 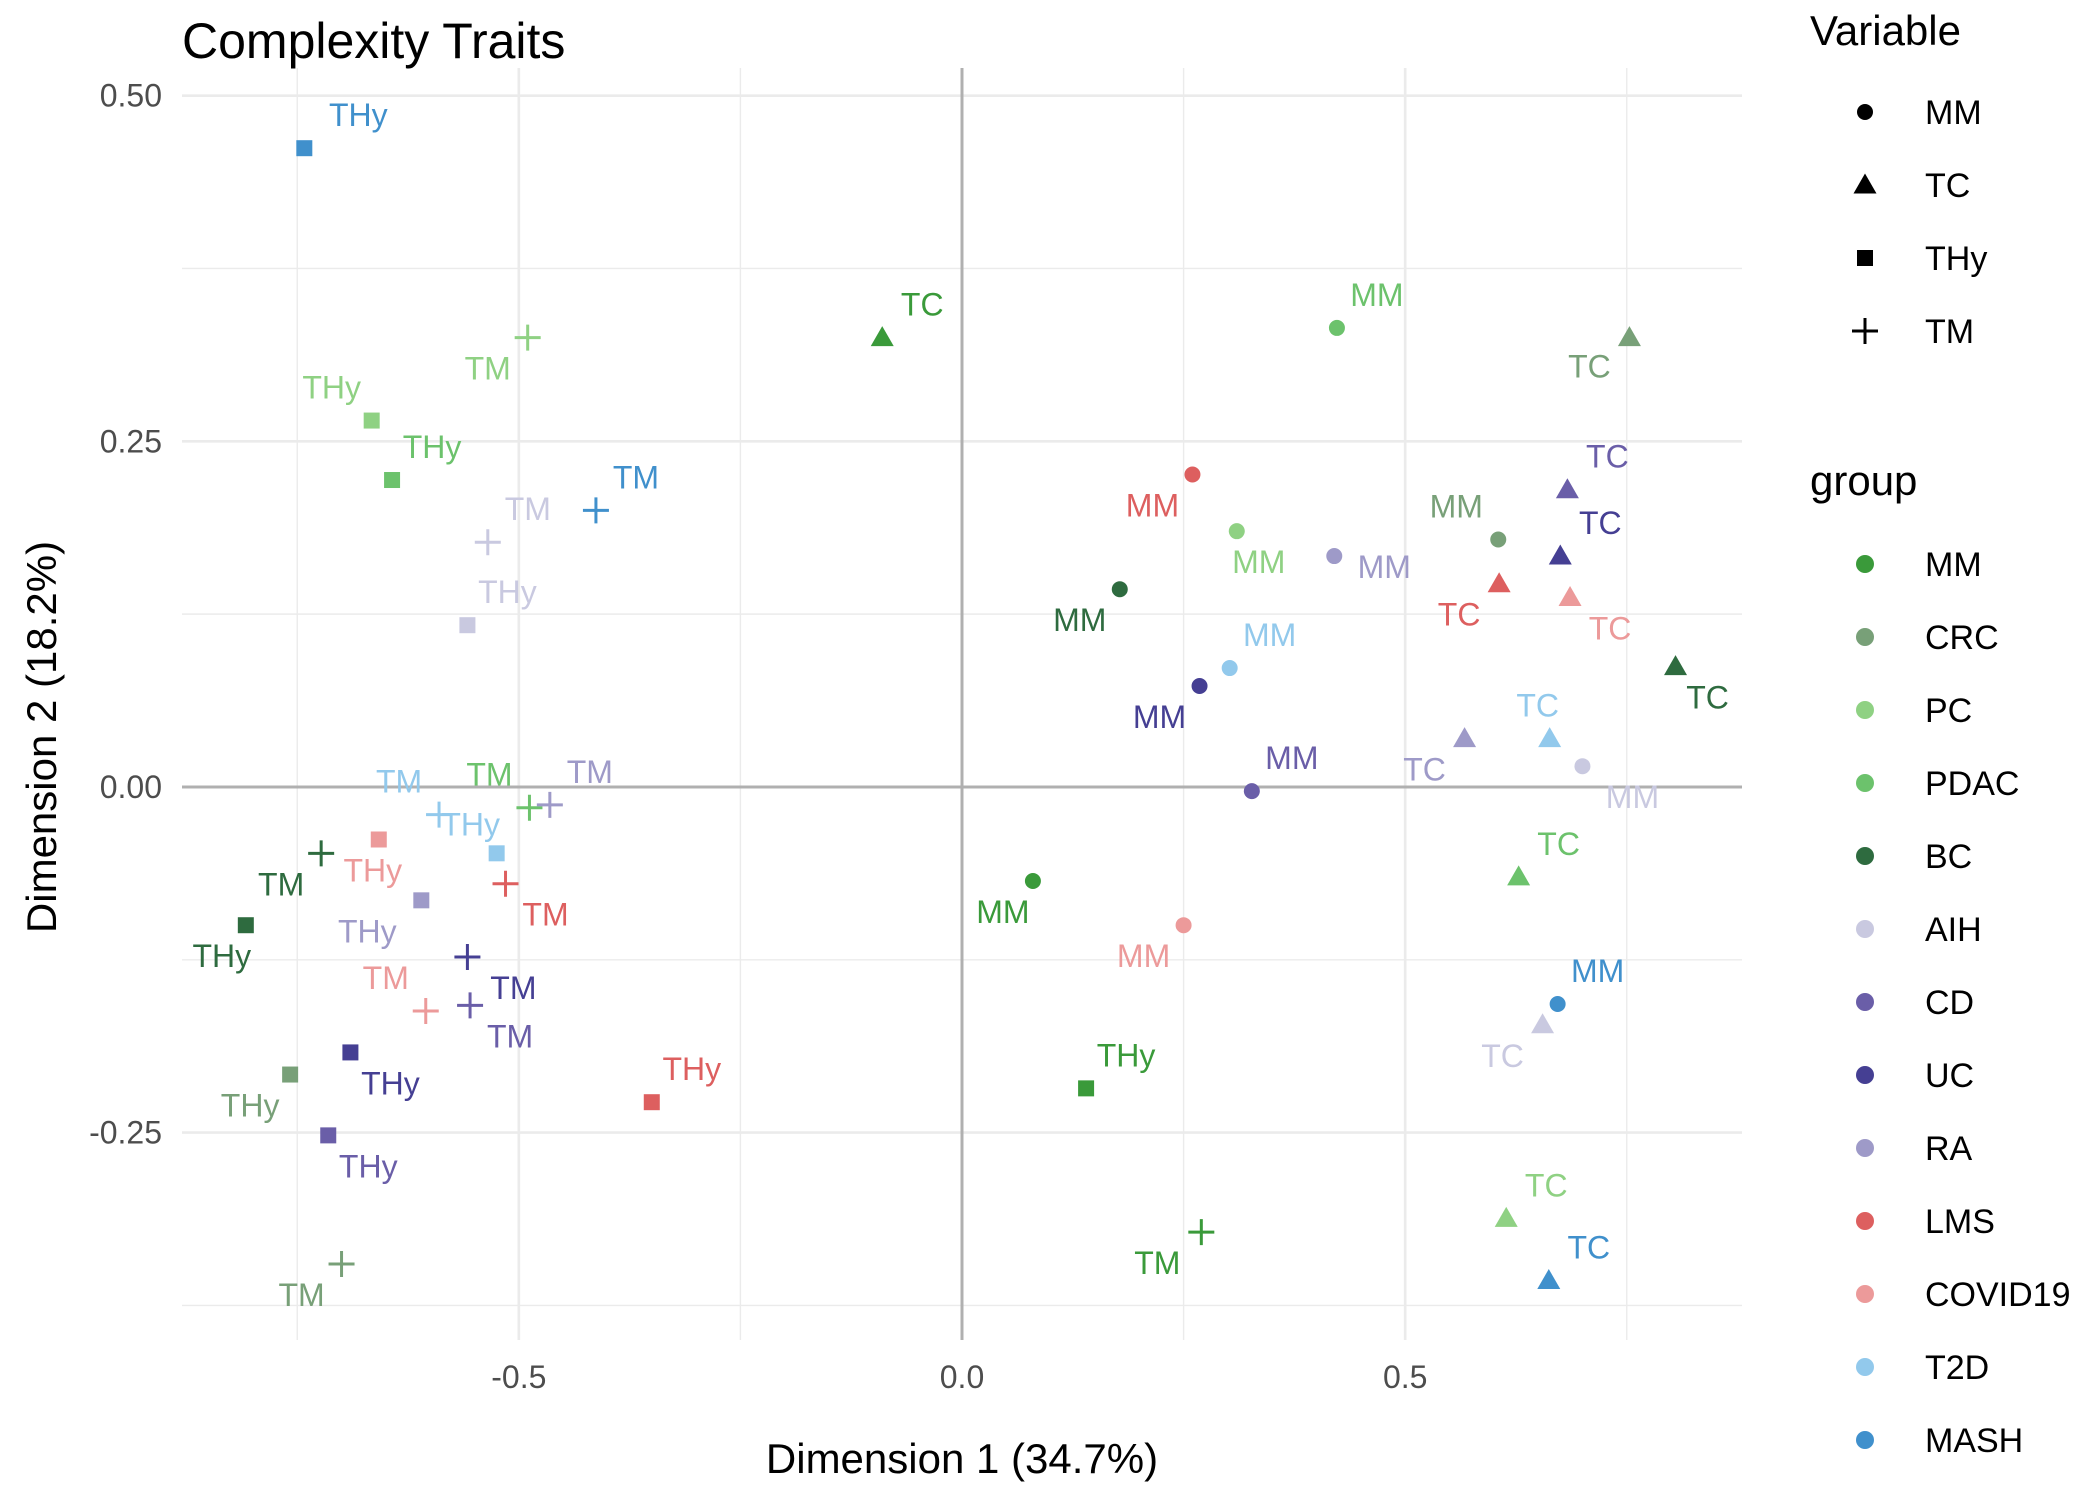 I want to click on data-point-pc-thy, so click(x=371, y=420).